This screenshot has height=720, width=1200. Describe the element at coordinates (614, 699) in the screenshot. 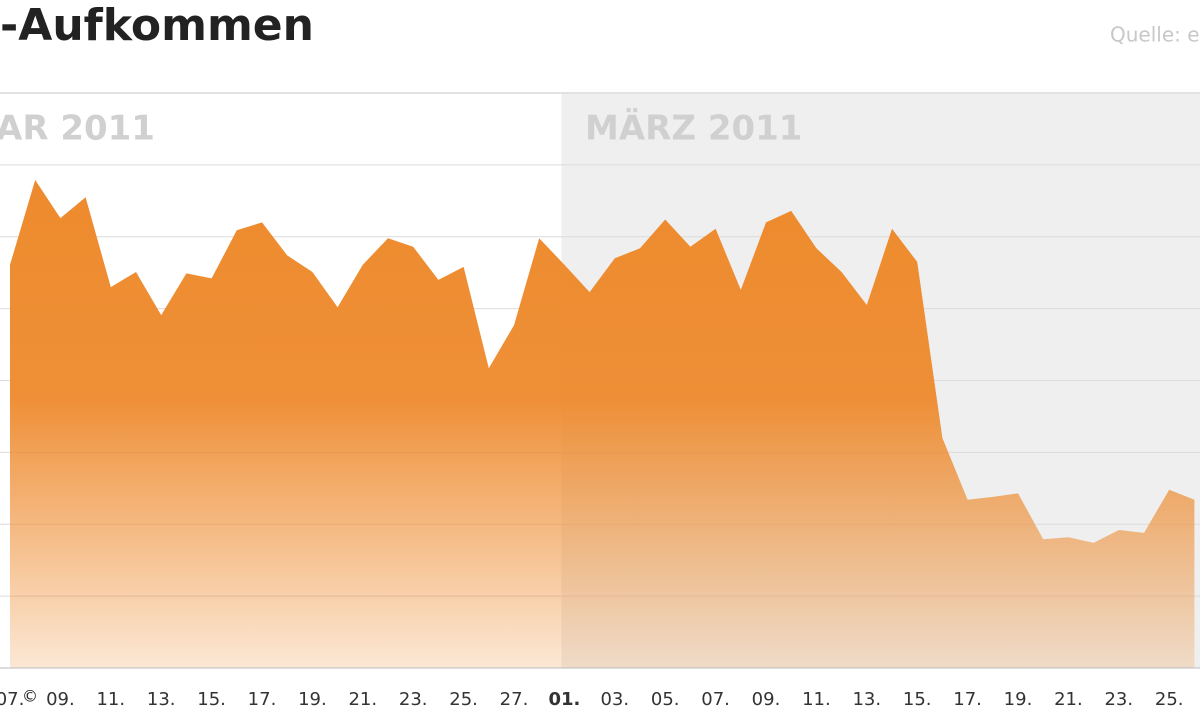

I see `x-tick-label: 03.` at that location.